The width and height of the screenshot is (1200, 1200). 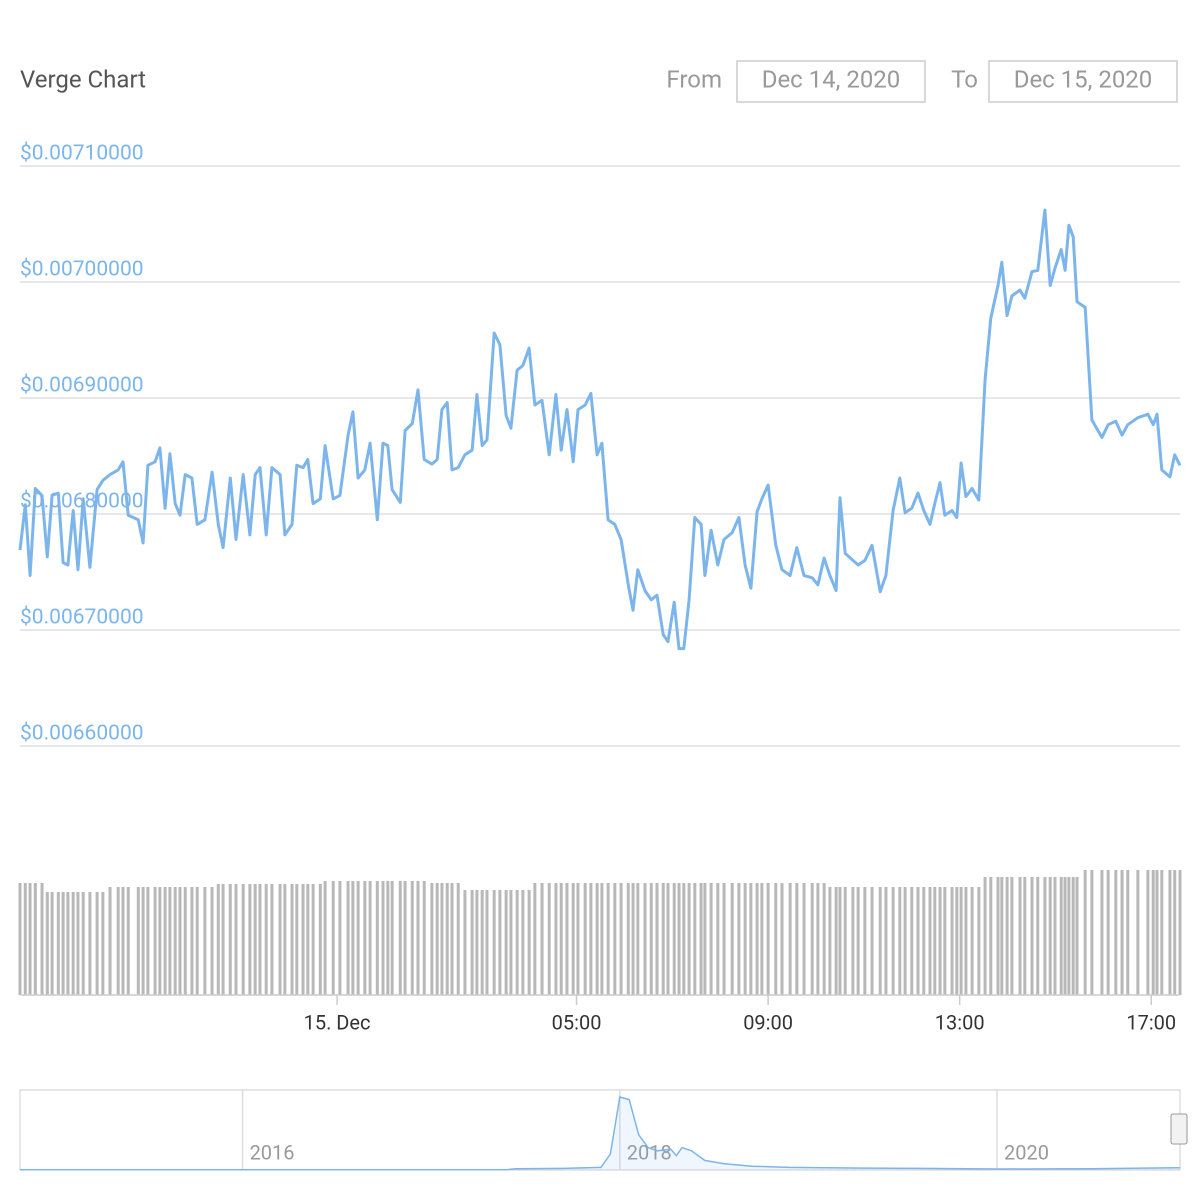 What do you see at coordinates (960, 1022) in the screenshot?
I see `x-tick-label: 13:00` at bounding box center [960, 1022].